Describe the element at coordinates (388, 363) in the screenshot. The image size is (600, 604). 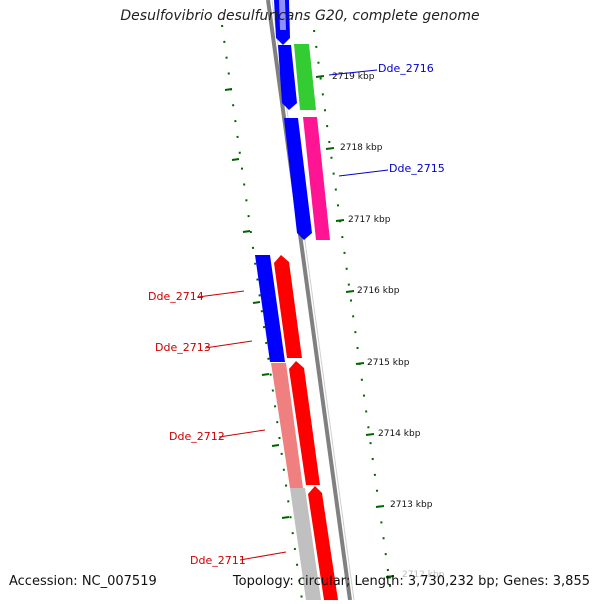
I see `tick-label: 2715 kbp` at that location.